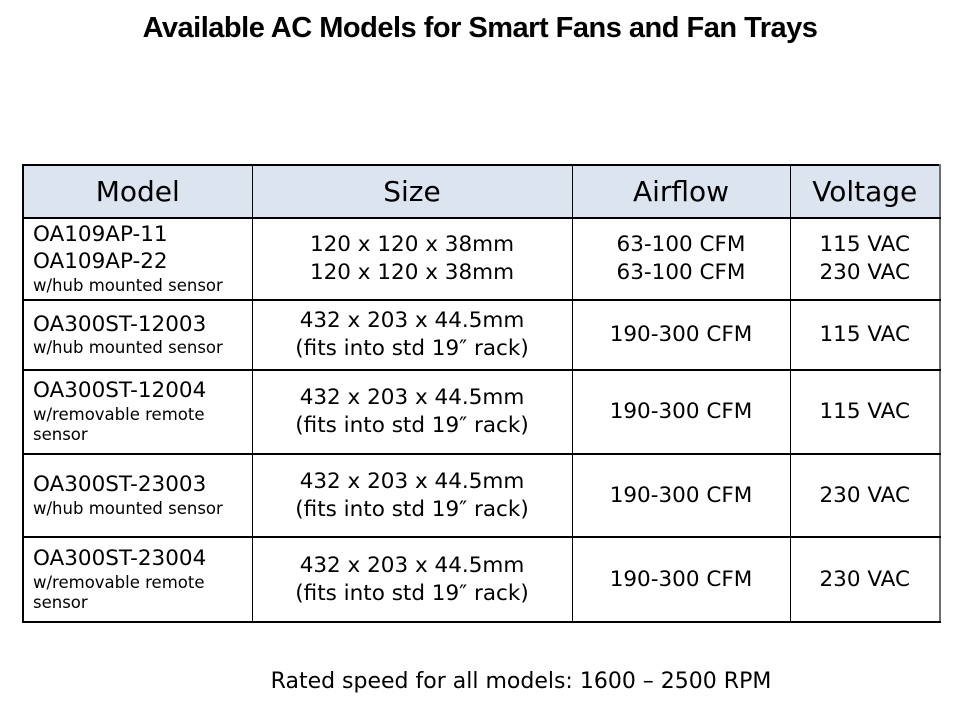  I want to click on airflow-cell: 63-100 CFM 63-100 CFM, so click(681, 259).